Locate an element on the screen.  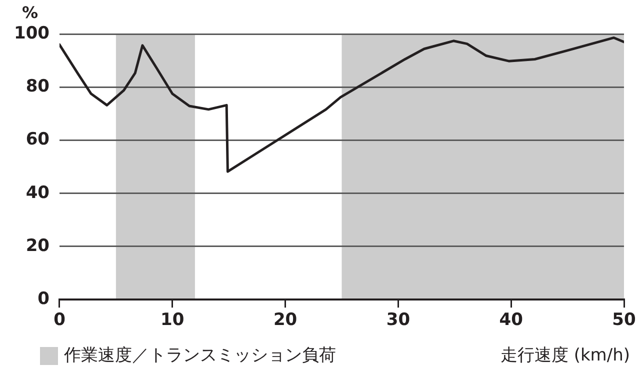
y-axis-title: % is located at coordinates (30, 12).